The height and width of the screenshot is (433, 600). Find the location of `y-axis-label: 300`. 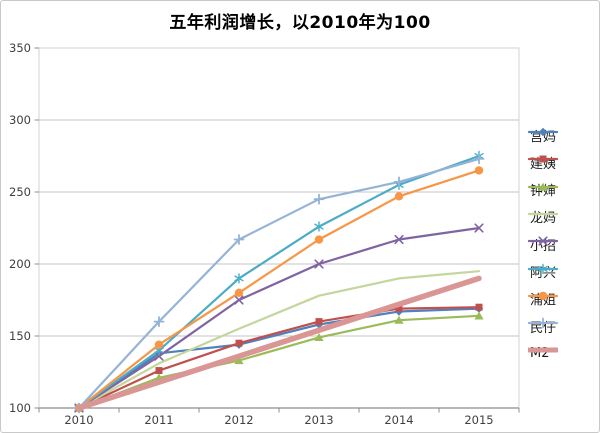

y-axis-label: 300 is located at coordinates (20, 120).